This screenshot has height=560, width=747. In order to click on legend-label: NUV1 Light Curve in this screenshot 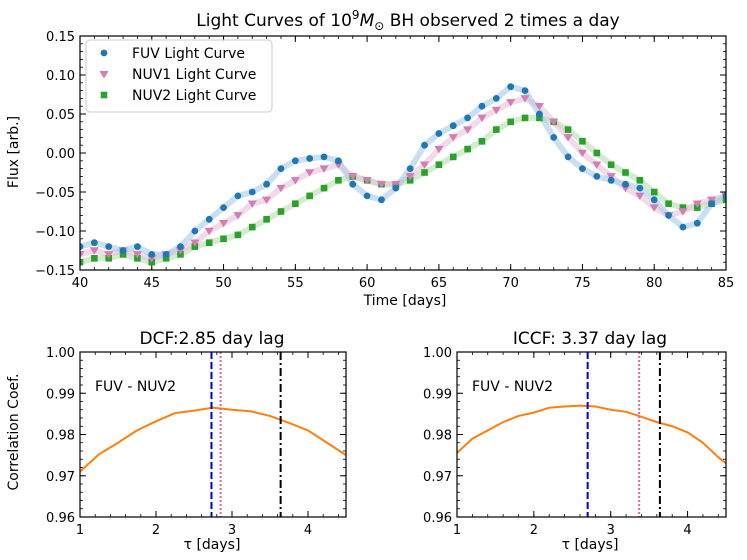, I will do `click(194, 75)`.